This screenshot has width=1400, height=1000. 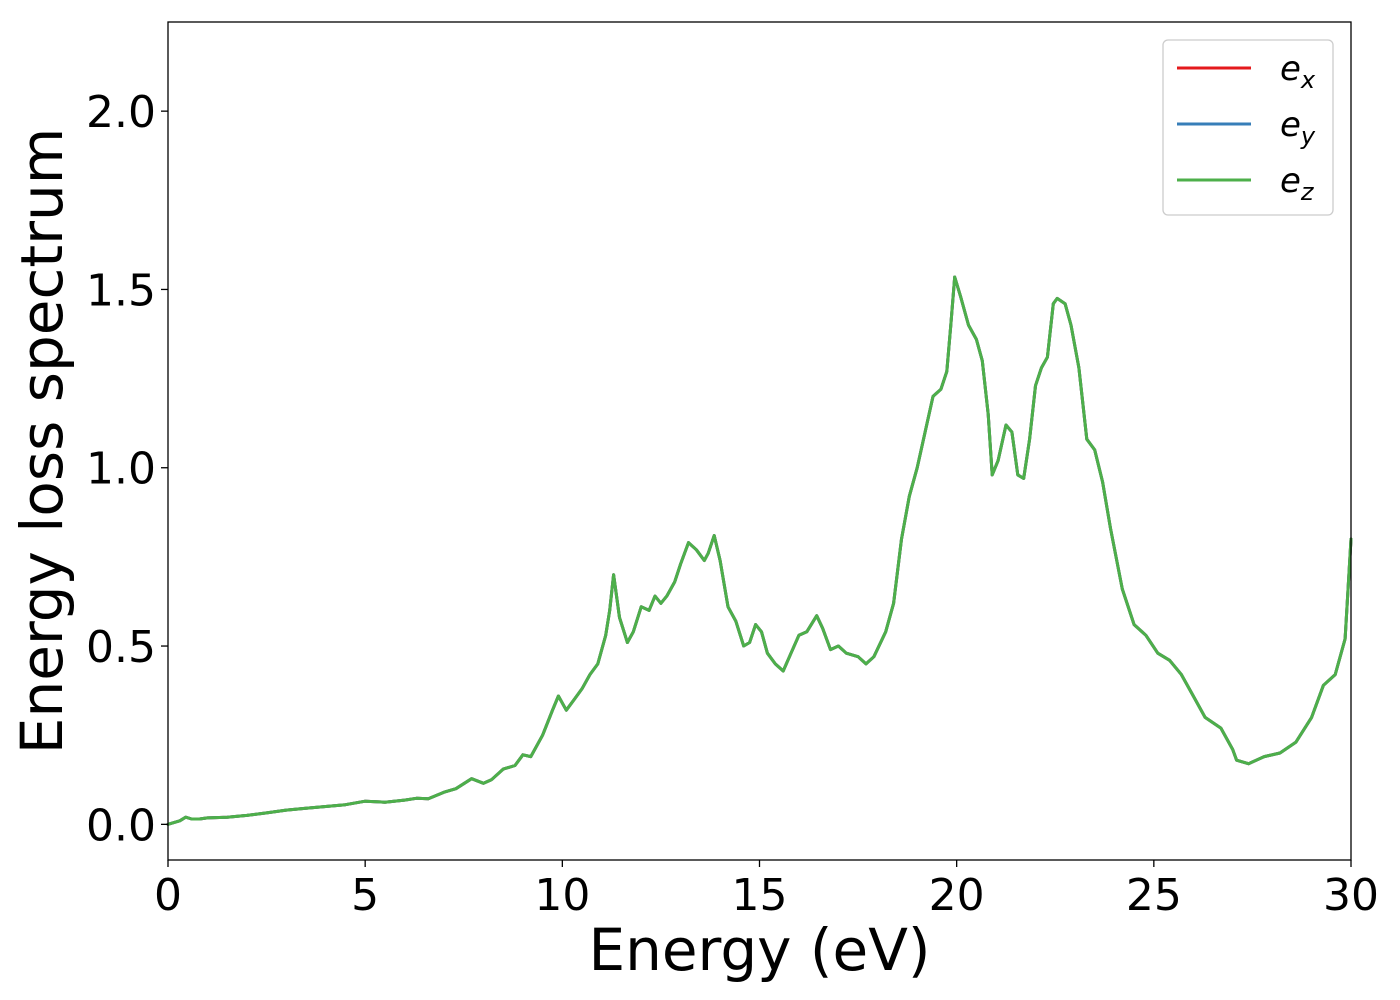 What do you see at coordinates (121, 290) in the screenshot?
I see `y-tick-label: 1.5` at bounding box center [121, 290].